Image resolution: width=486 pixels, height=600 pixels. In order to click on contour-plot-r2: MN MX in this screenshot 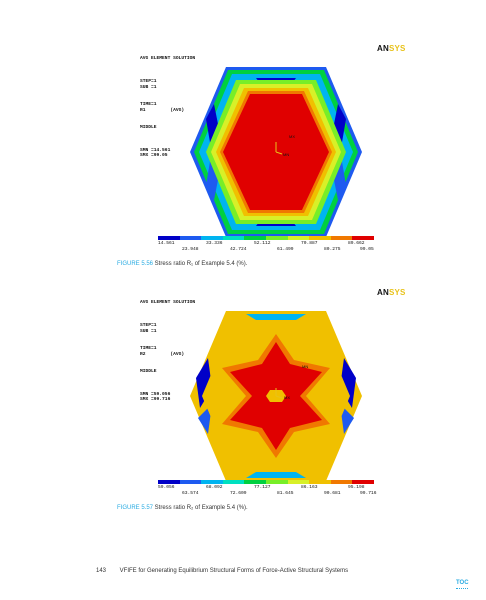, I will do `click(276, 396)`.